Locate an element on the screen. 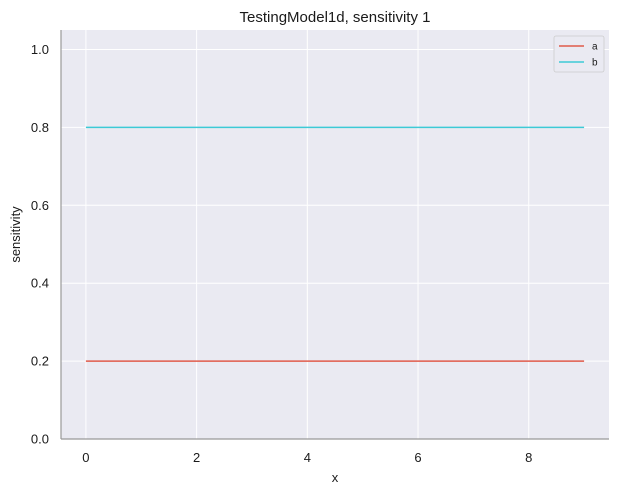 The image size is (624, 494). y-tick-label: 0.0 is located at coordinates (40, 439).